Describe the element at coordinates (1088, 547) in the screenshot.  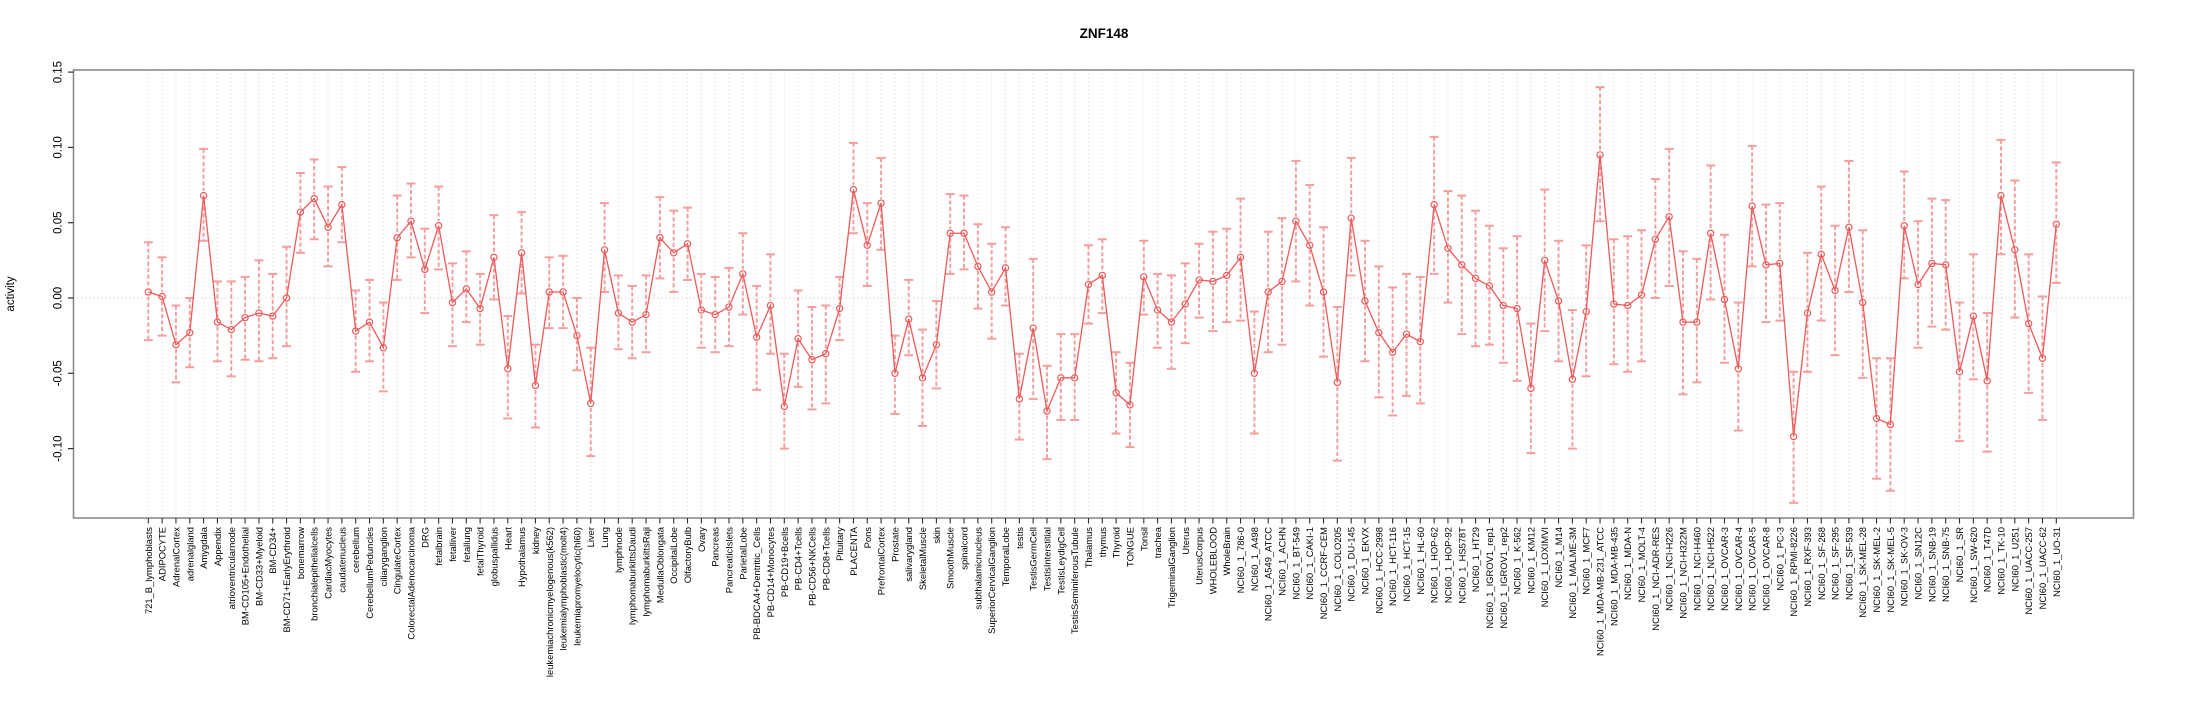
I see `x-tick-label: Thalamus` at that location.